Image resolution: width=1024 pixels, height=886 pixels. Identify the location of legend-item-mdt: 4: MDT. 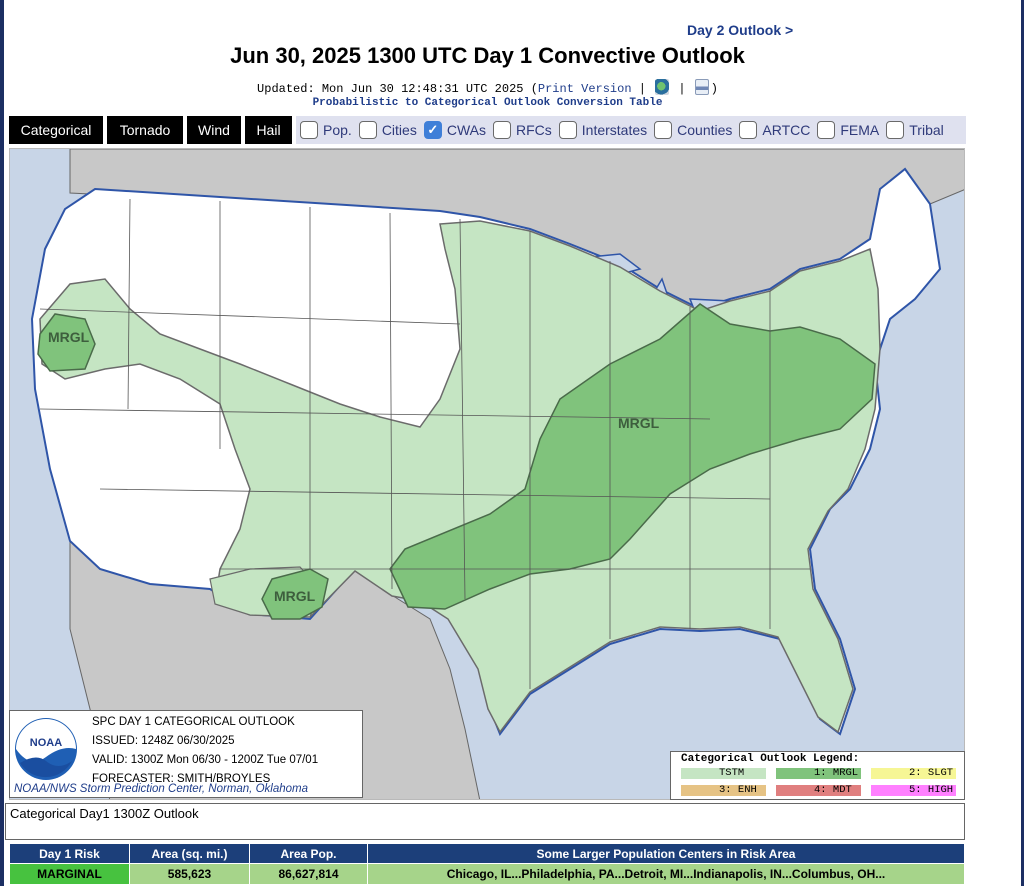
(818, 790).